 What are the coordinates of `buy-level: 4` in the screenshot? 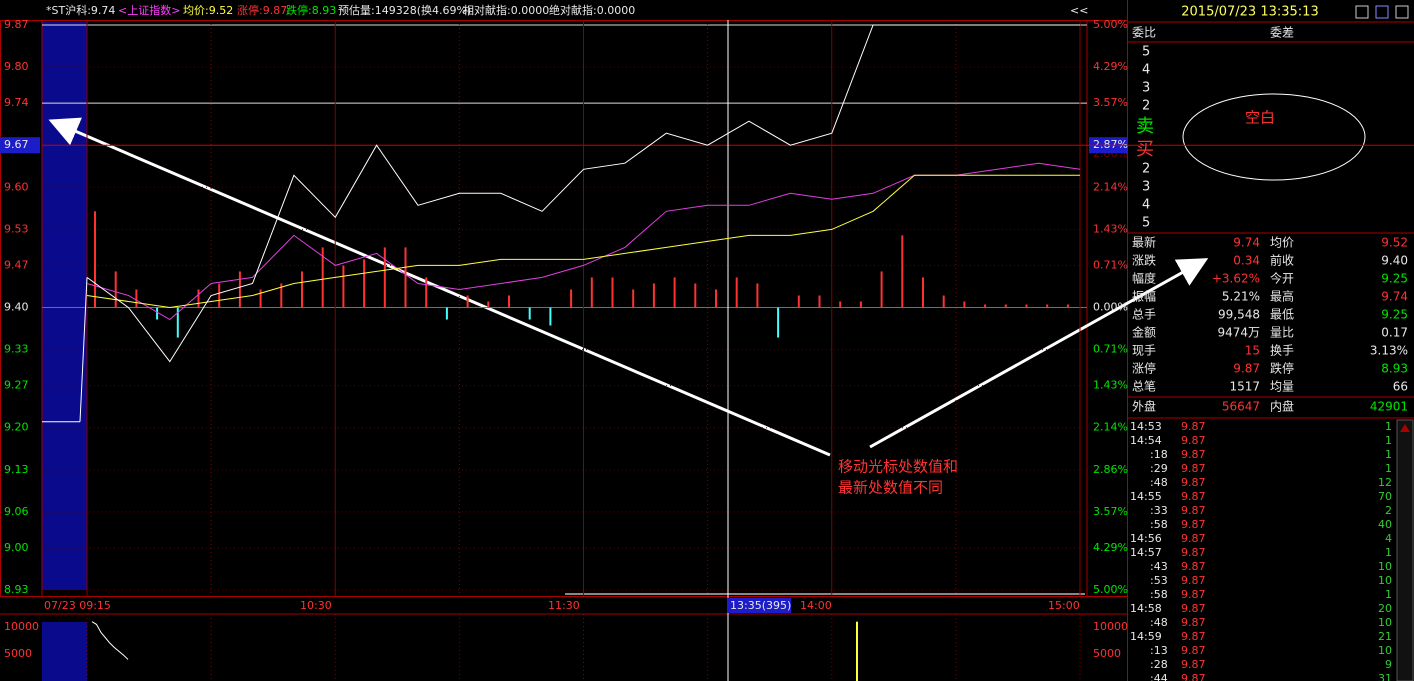 It's located at (1146, 205).